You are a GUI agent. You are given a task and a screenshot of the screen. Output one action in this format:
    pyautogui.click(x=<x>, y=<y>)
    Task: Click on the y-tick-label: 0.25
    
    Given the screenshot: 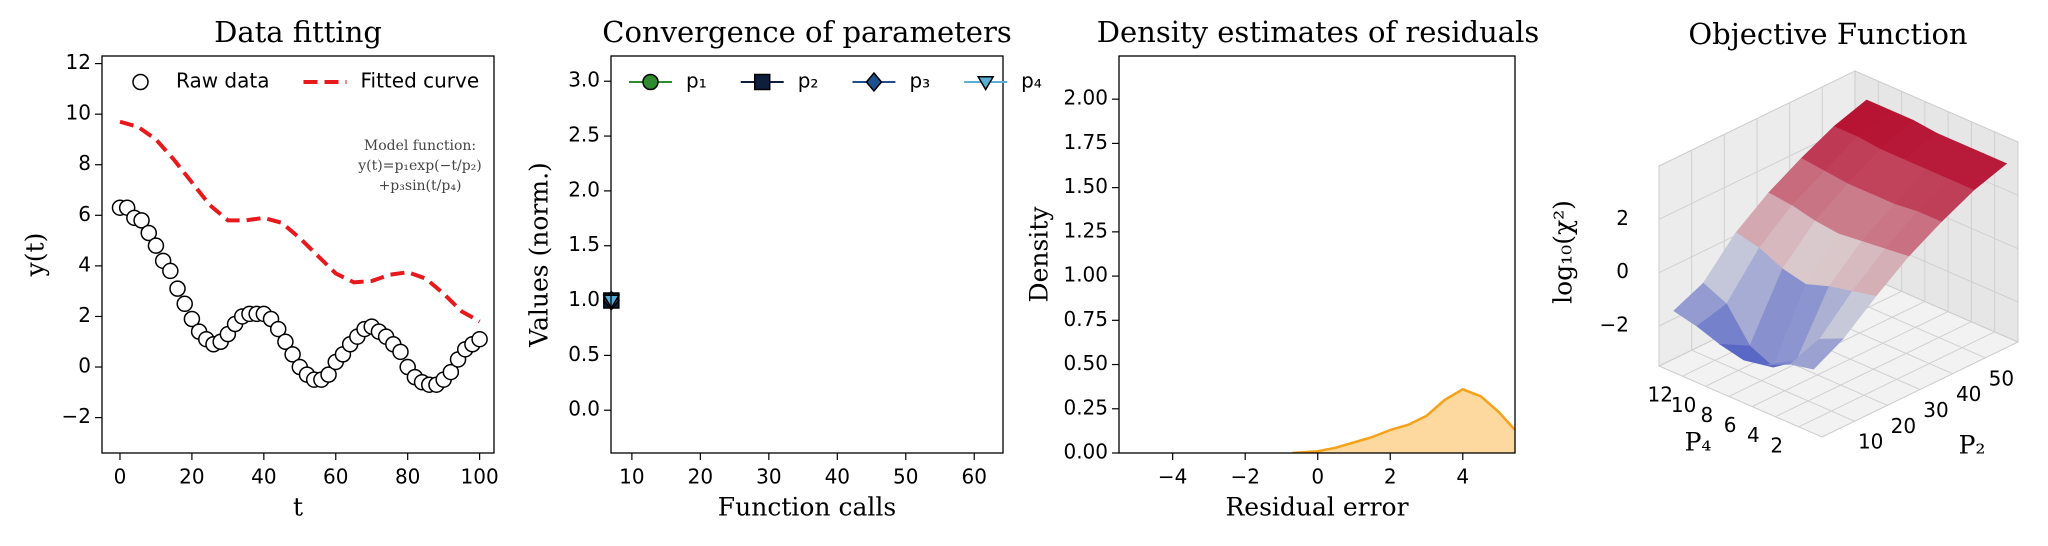 What is the action you would take?
    pyautogui.click(x=1085, y=407)
    